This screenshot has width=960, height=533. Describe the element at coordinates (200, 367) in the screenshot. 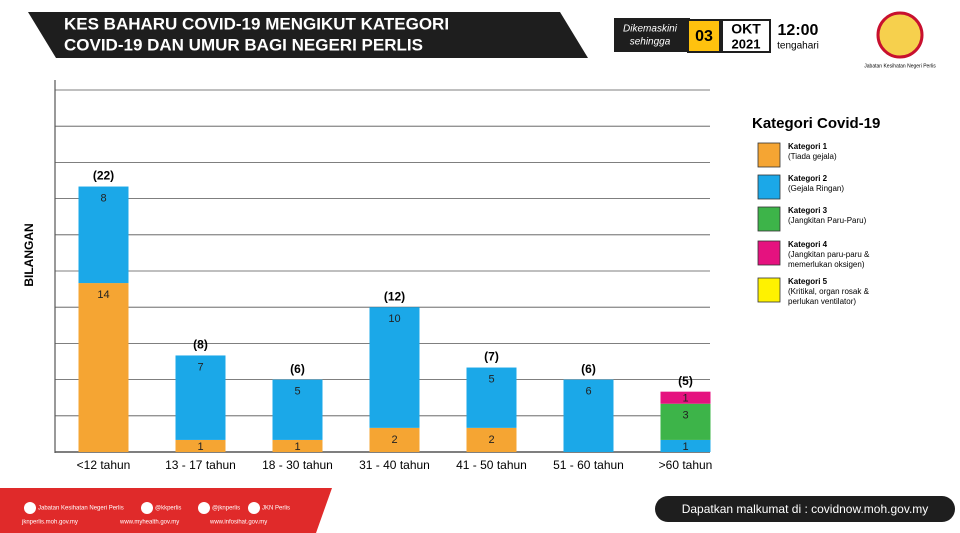

I see `value-label: 7` at that location.